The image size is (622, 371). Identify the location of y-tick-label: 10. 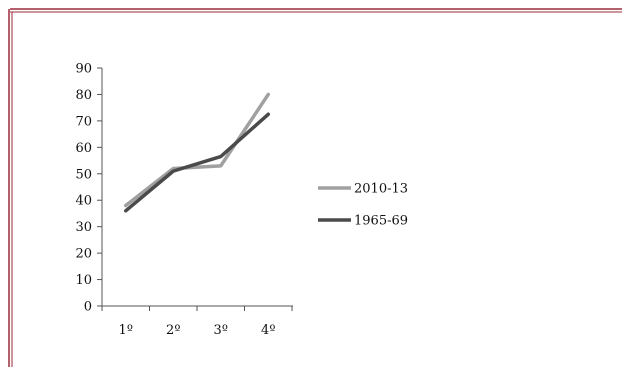
(83, 280).